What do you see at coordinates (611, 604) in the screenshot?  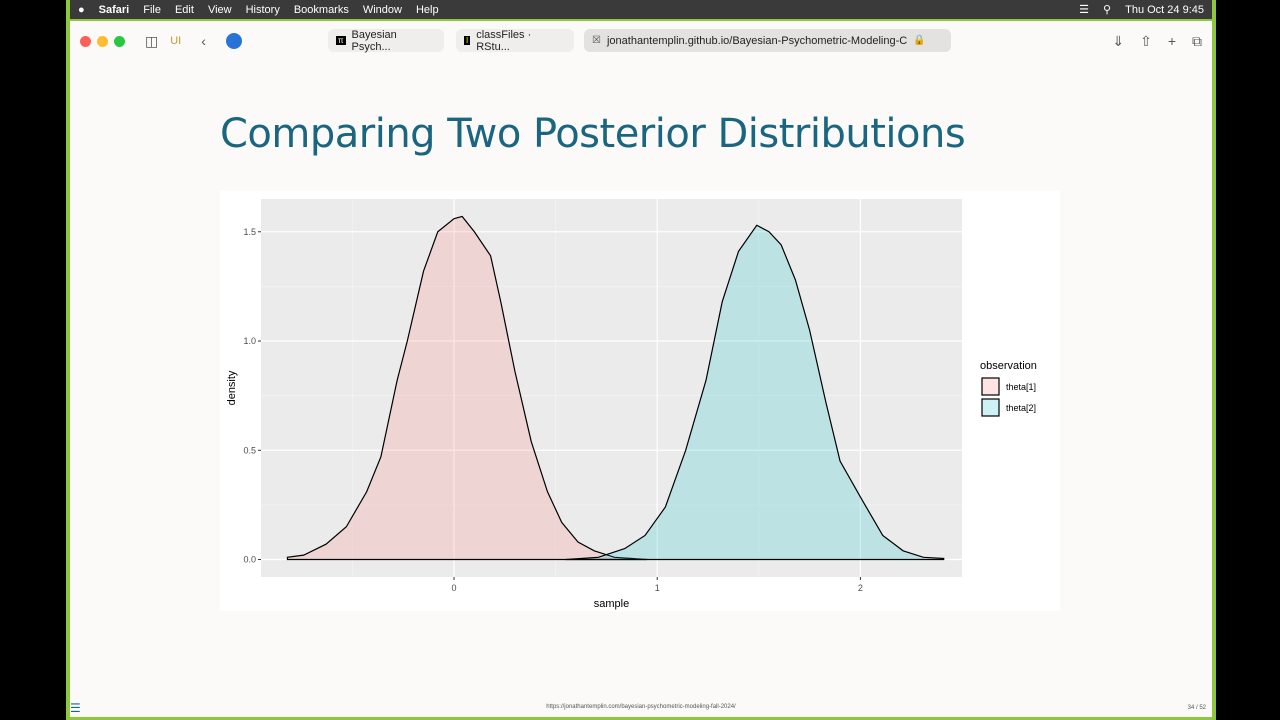 I see `x-axis-label: sample` at bounding box center [611, 604].